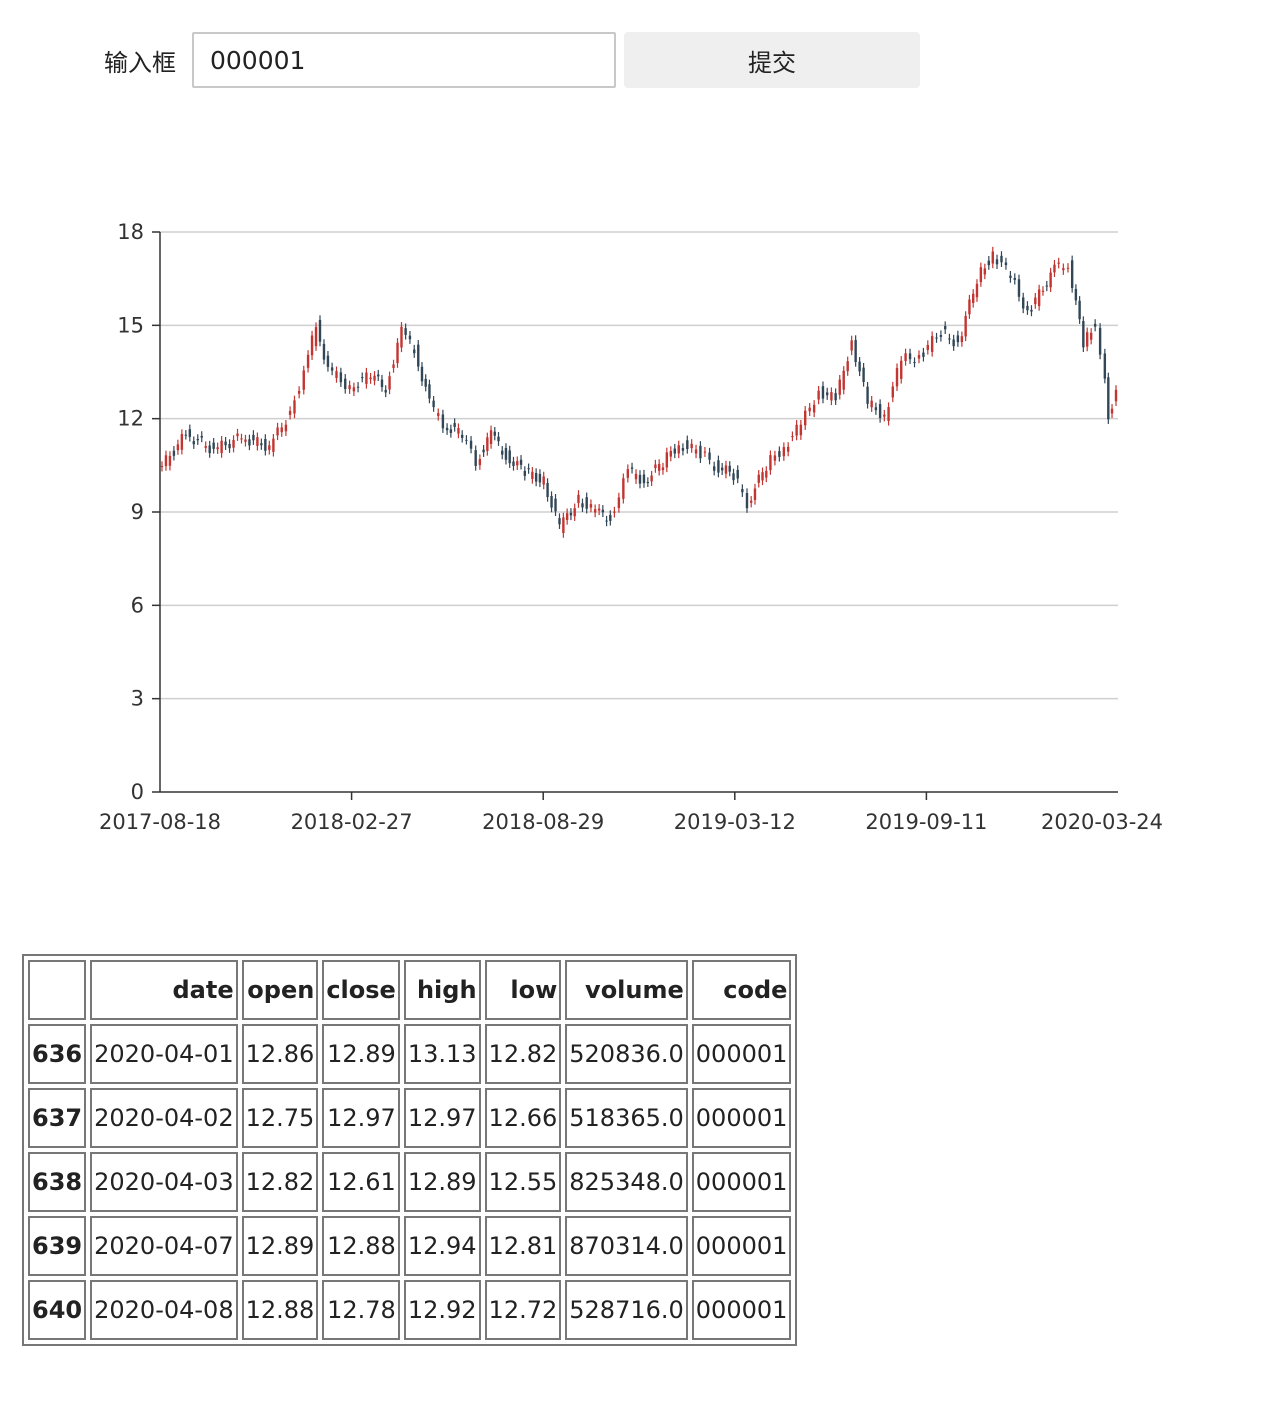  Describe the element at coordinates (404, 60) in the screenshot. I see `stock-code-input` at that location.